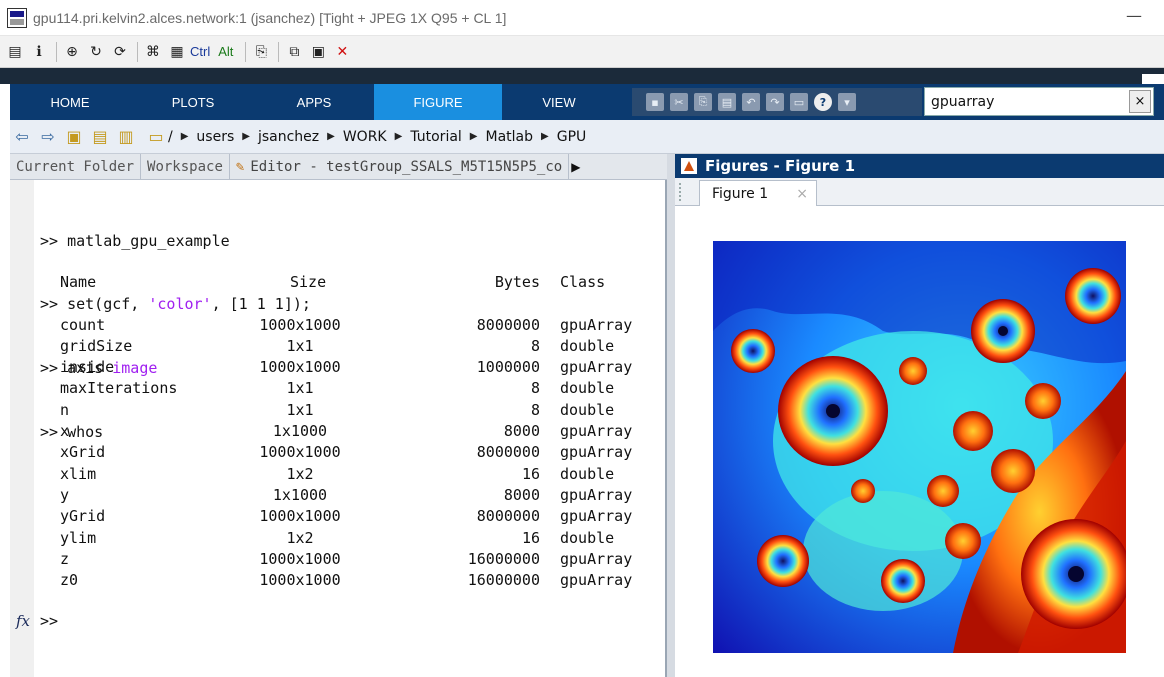 The height and width of the screenshot is (677, 1164). I want to click on copy-icon: ⎘, so click(703, 102).